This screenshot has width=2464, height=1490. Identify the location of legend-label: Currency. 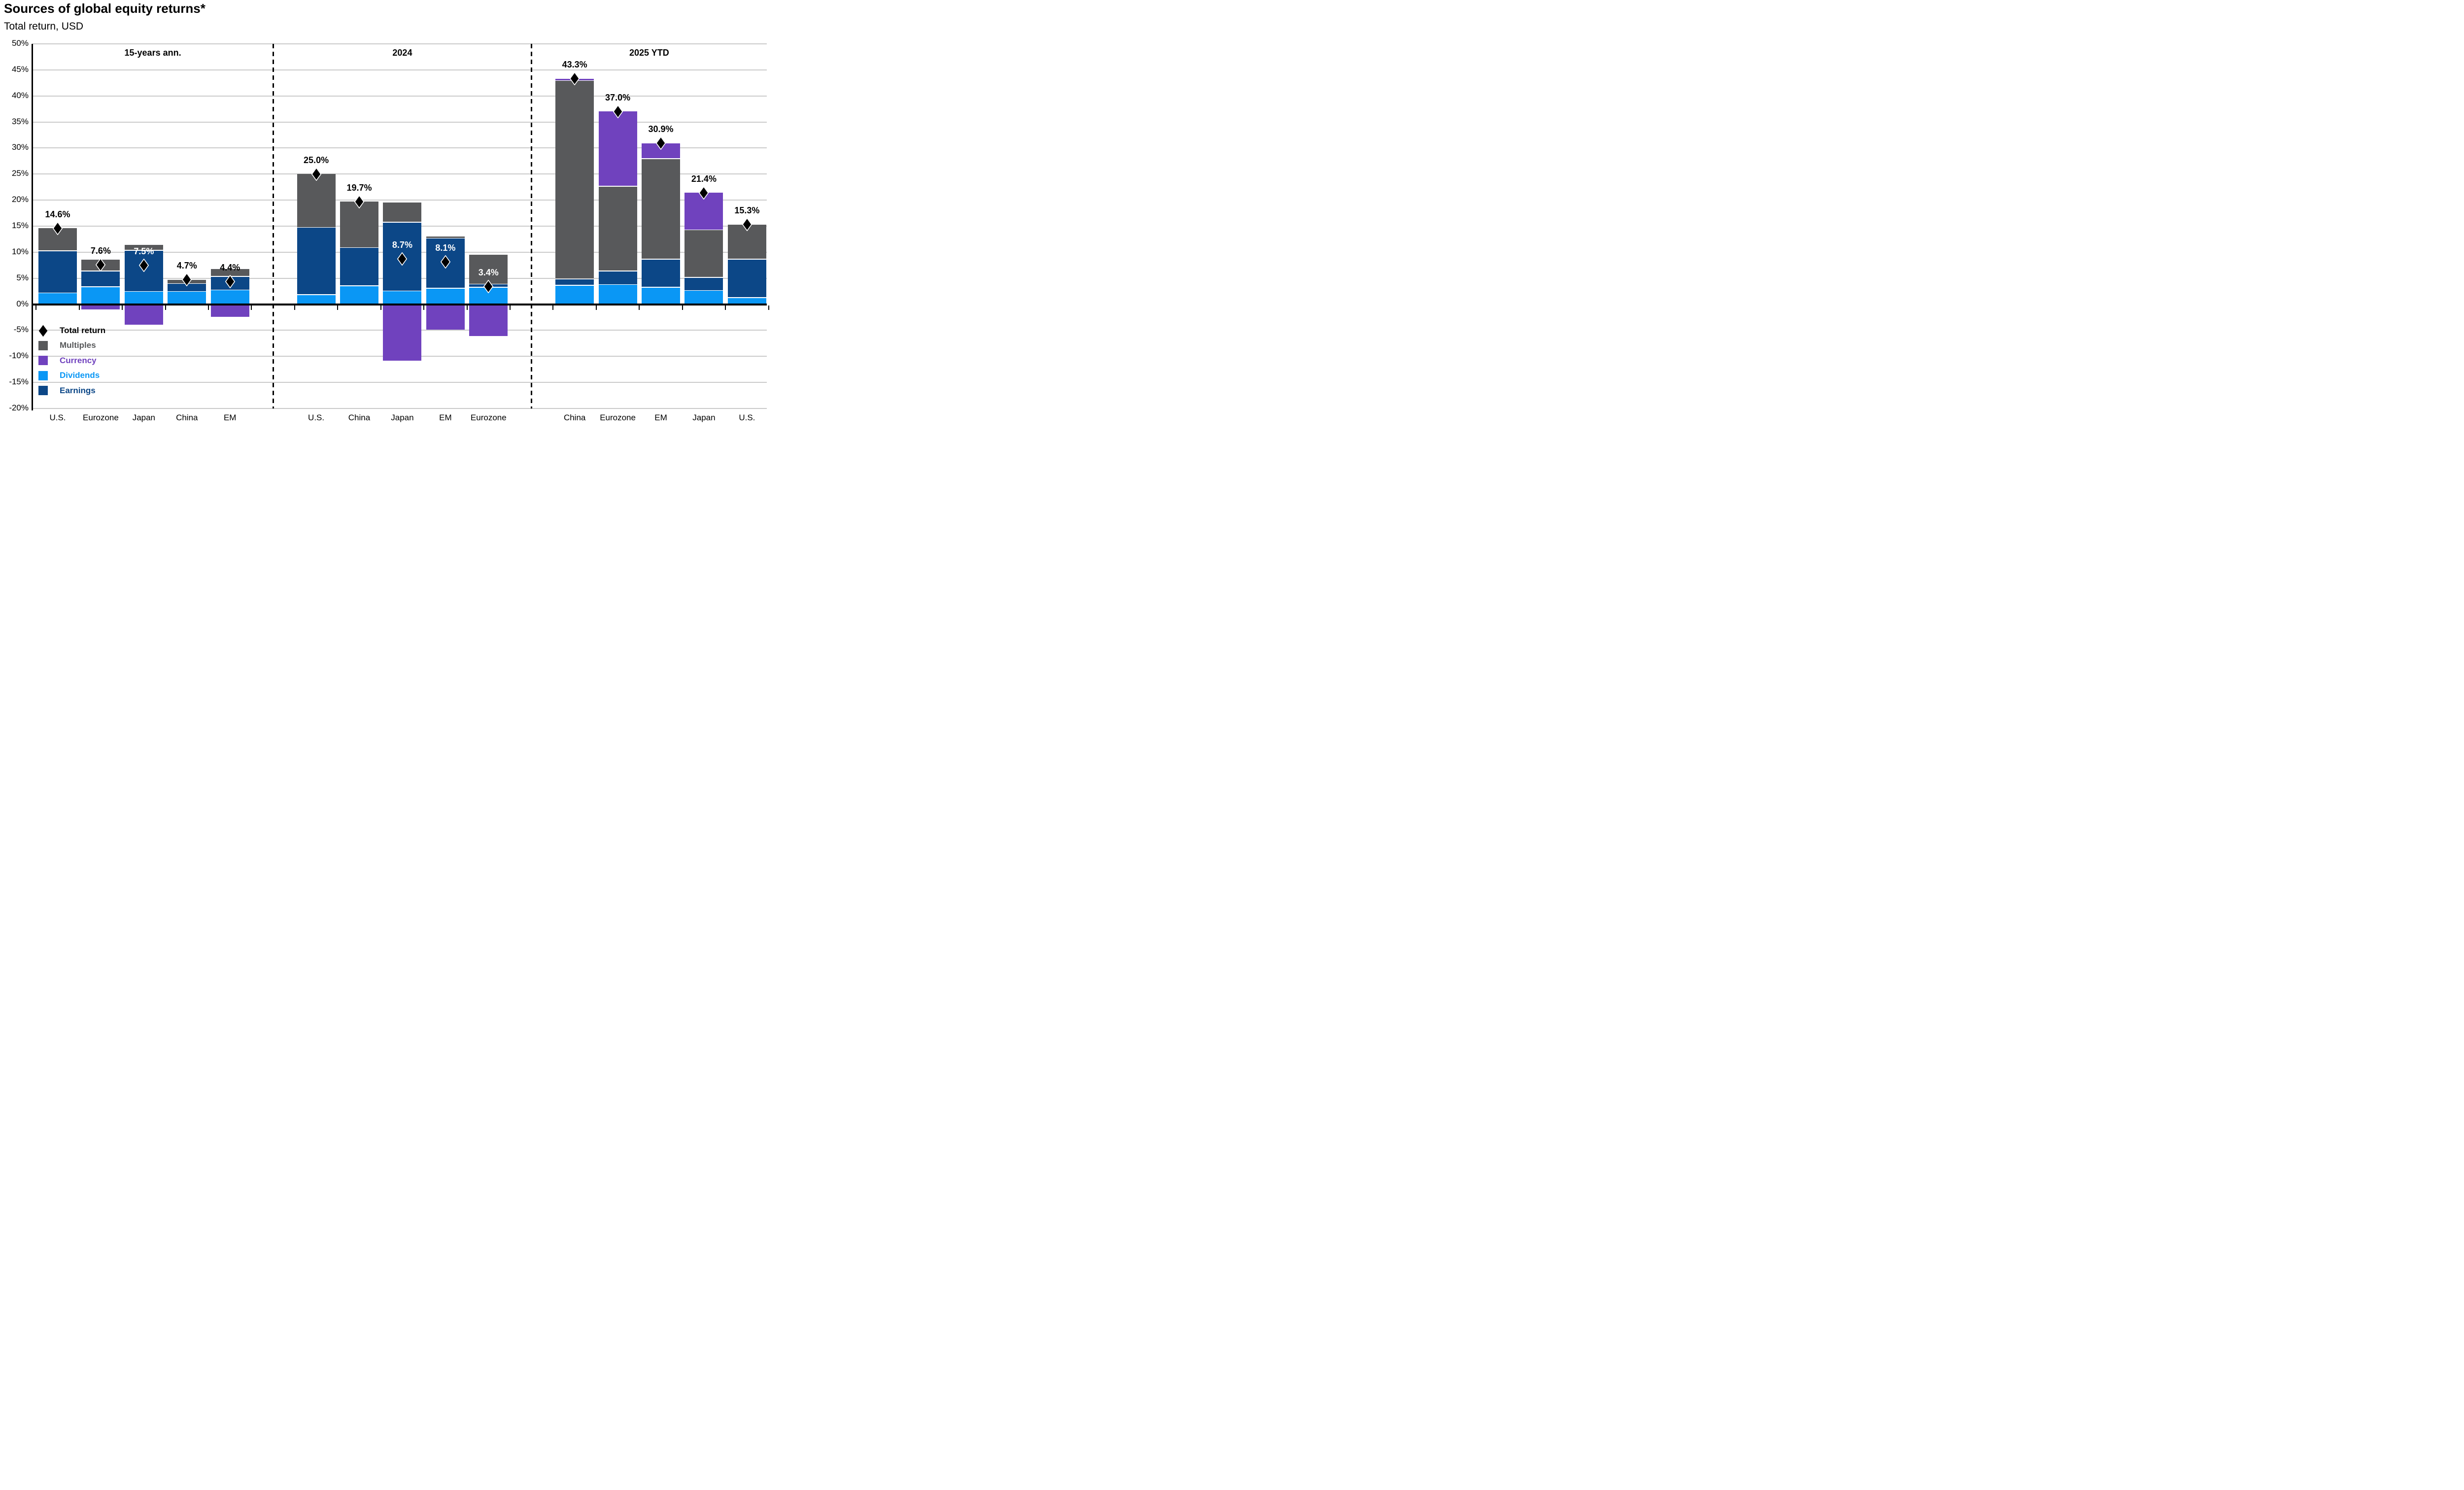
(78, 360).